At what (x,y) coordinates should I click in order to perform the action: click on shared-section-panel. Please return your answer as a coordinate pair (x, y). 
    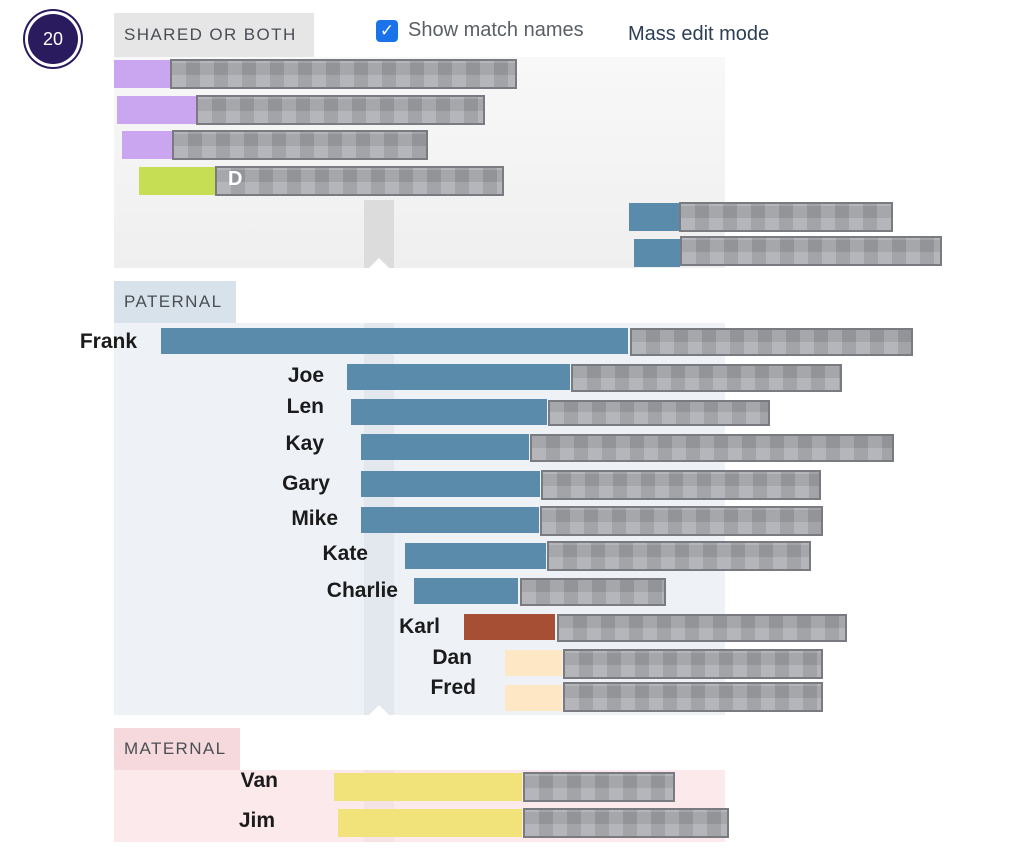
    Looking at the image, I should click on (419, 162).